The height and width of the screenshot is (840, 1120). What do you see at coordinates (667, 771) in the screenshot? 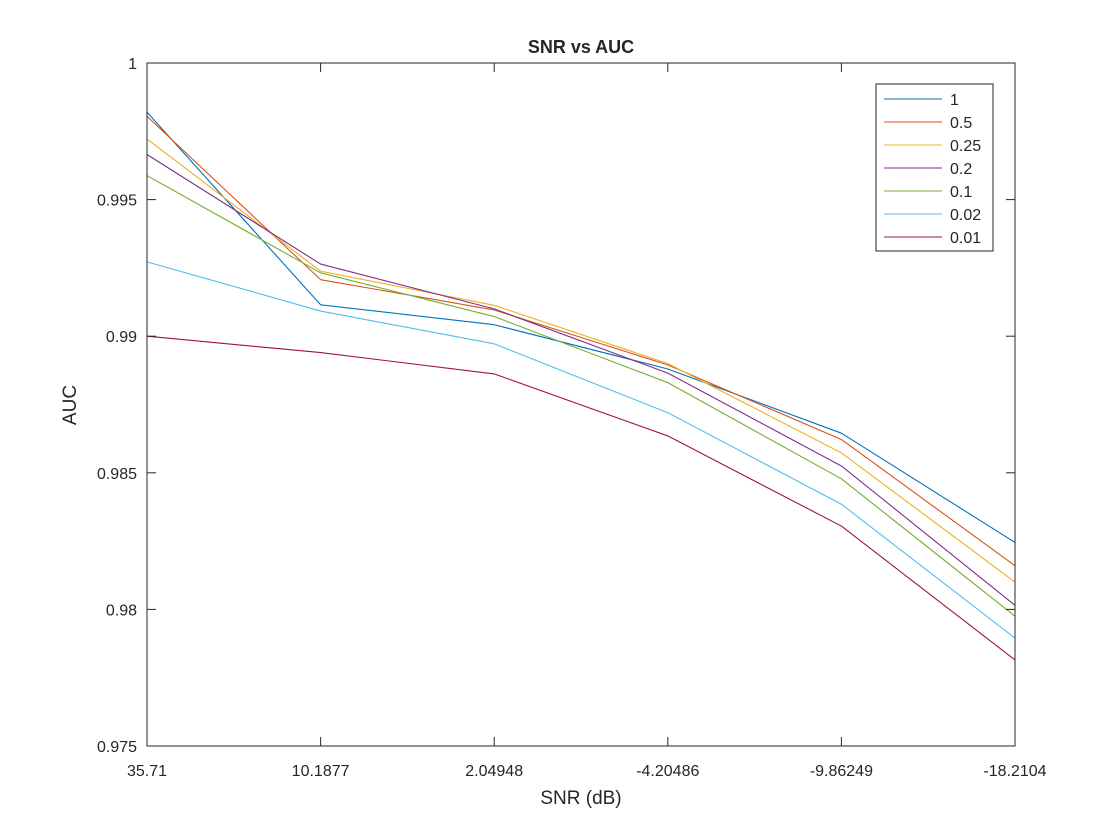
I see `x-tick-label: -4.20486` at bounding box center [667, 771].